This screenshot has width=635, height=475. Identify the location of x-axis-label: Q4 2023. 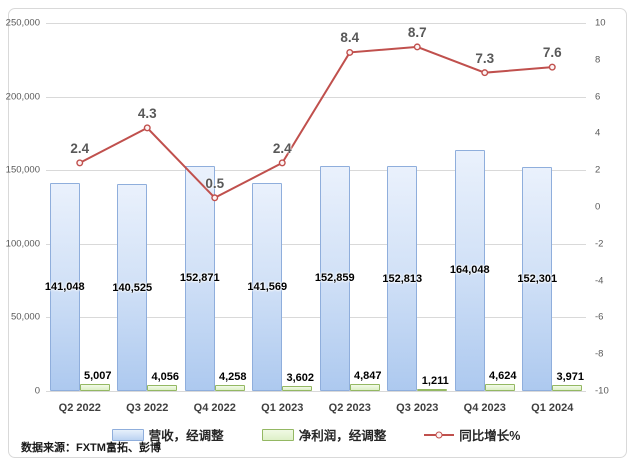
(484, 408).